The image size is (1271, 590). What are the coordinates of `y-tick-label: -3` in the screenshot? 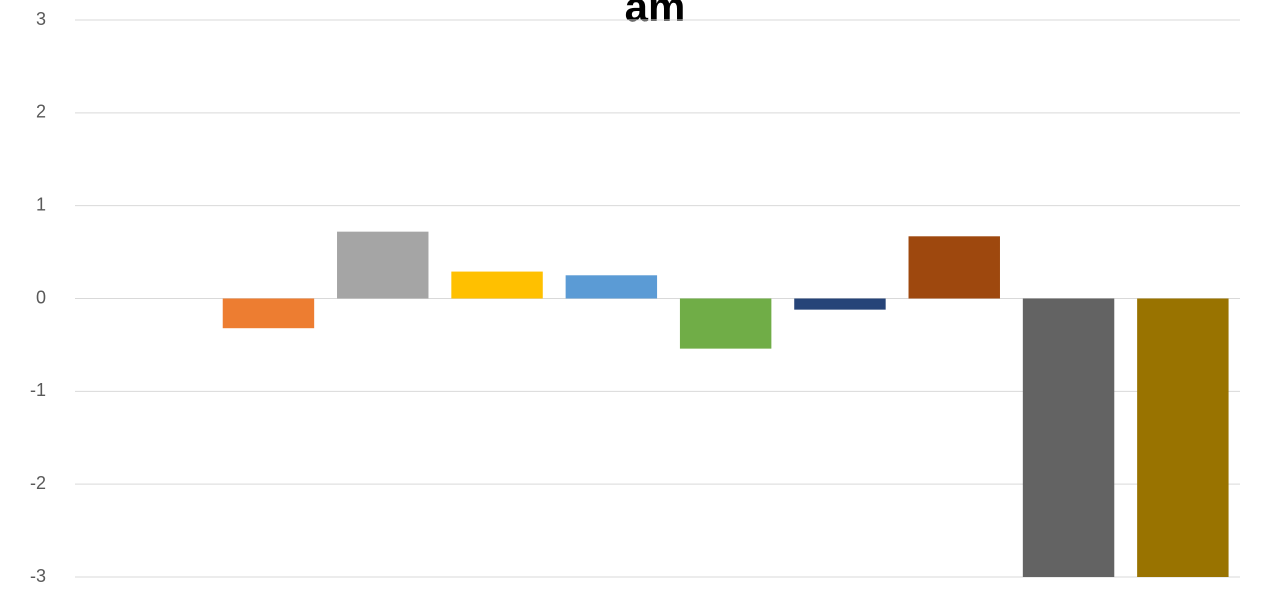 It's located at (38, 576).